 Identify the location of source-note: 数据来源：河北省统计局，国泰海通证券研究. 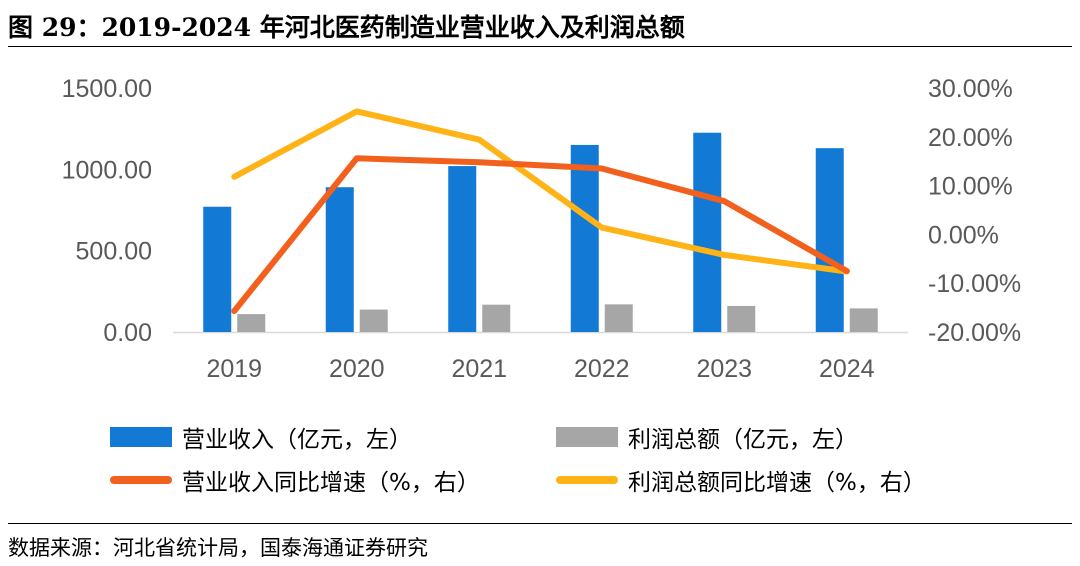
(218, 548).